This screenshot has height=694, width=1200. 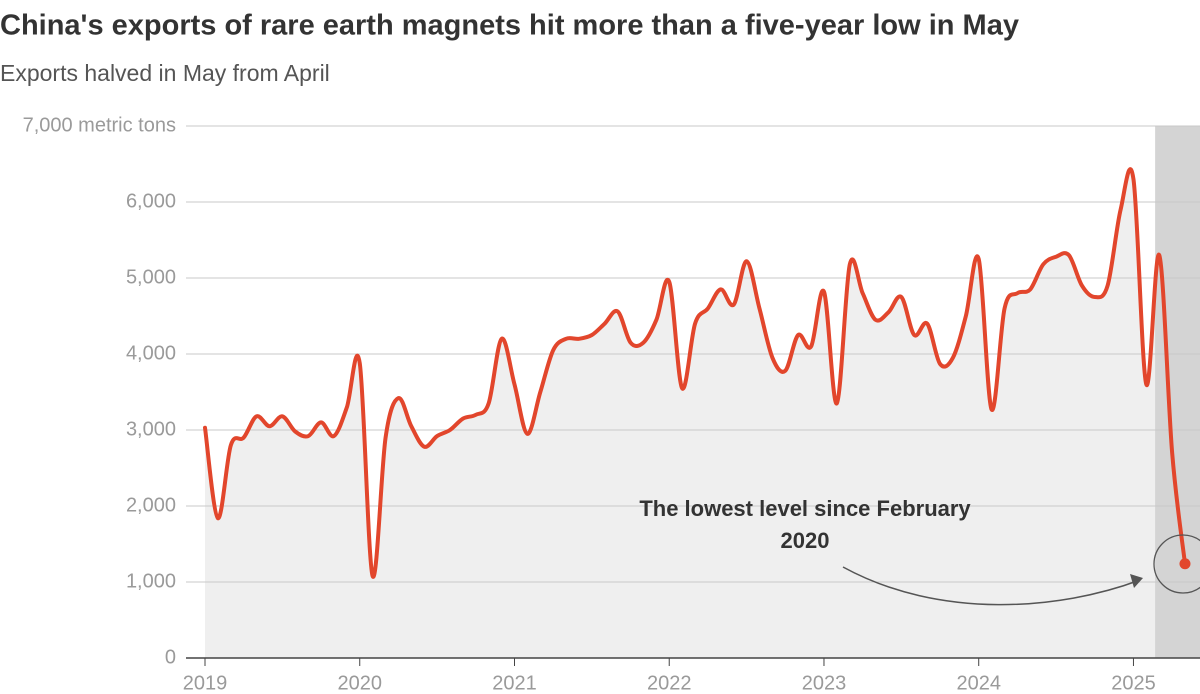 What do you see at coordinates (1136, 581) in the screenshot?
I see `arrow-head` at bounding box center [1136, 581].